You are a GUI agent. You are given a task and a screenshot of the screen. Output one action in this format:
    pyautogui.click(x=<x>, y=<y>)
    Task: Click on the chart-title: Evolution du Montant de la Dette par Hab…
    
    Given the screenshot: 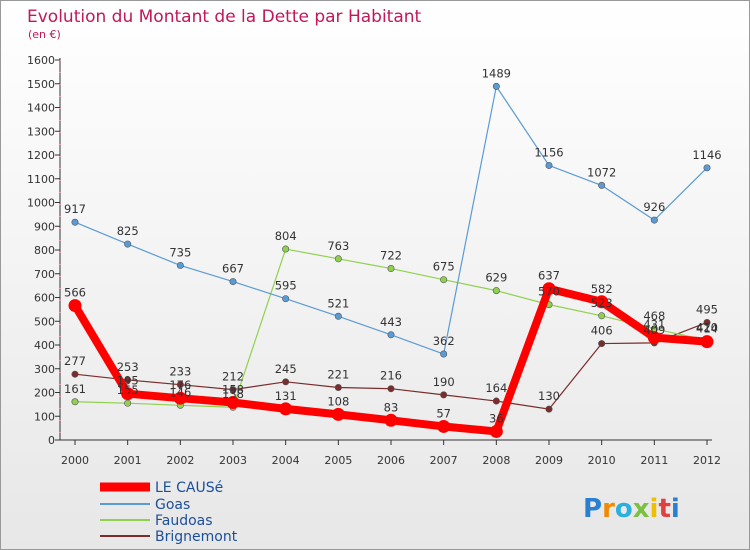 What is the action you would take?
    pyautogui.click(x=224, y=17)
    